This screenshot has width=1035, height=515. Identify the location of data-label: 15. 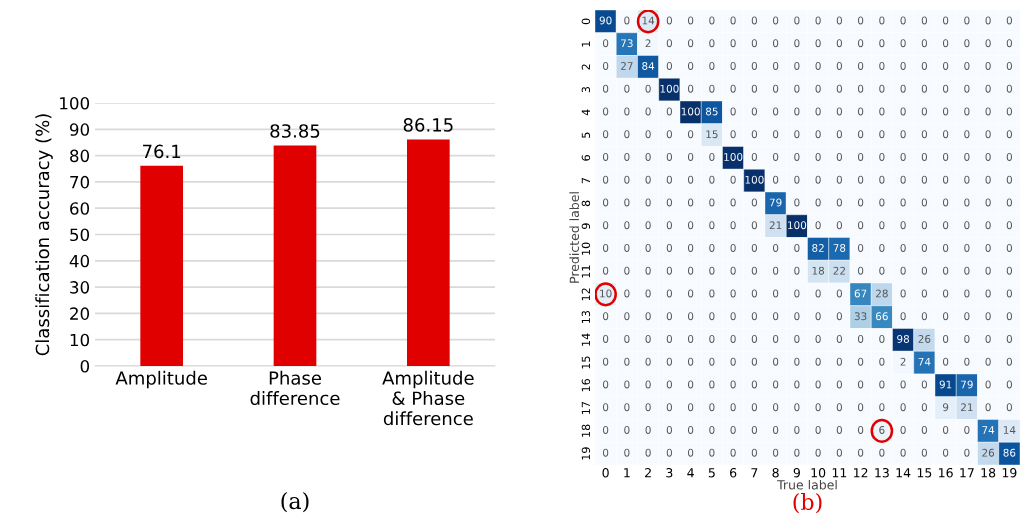
(712, 134).